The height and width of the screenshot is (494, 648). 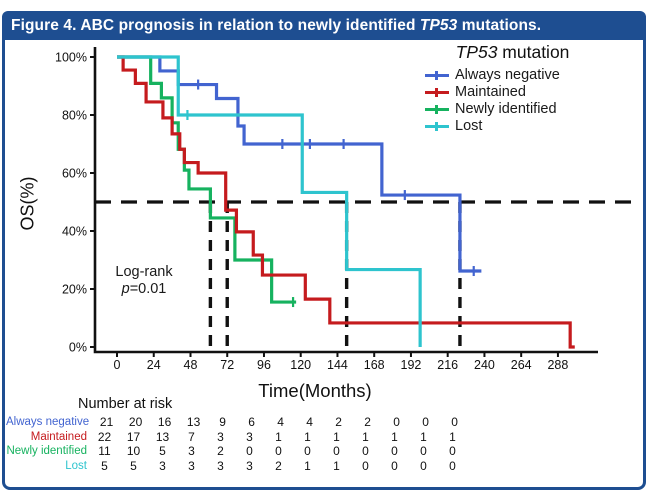 I want to click on risk-cell: 21, so click(x=106, y=422).